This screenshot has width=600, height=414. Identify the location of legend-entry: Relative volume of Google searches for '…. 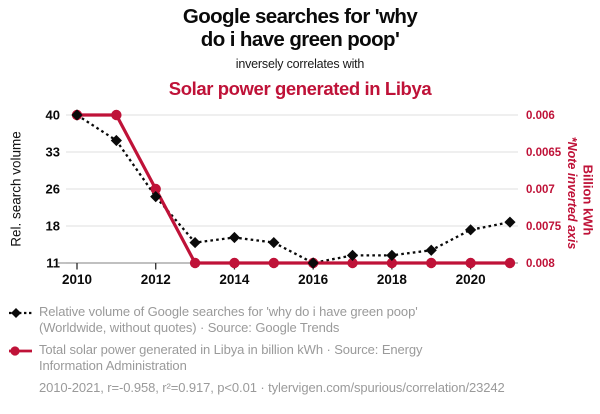
(294, 319).